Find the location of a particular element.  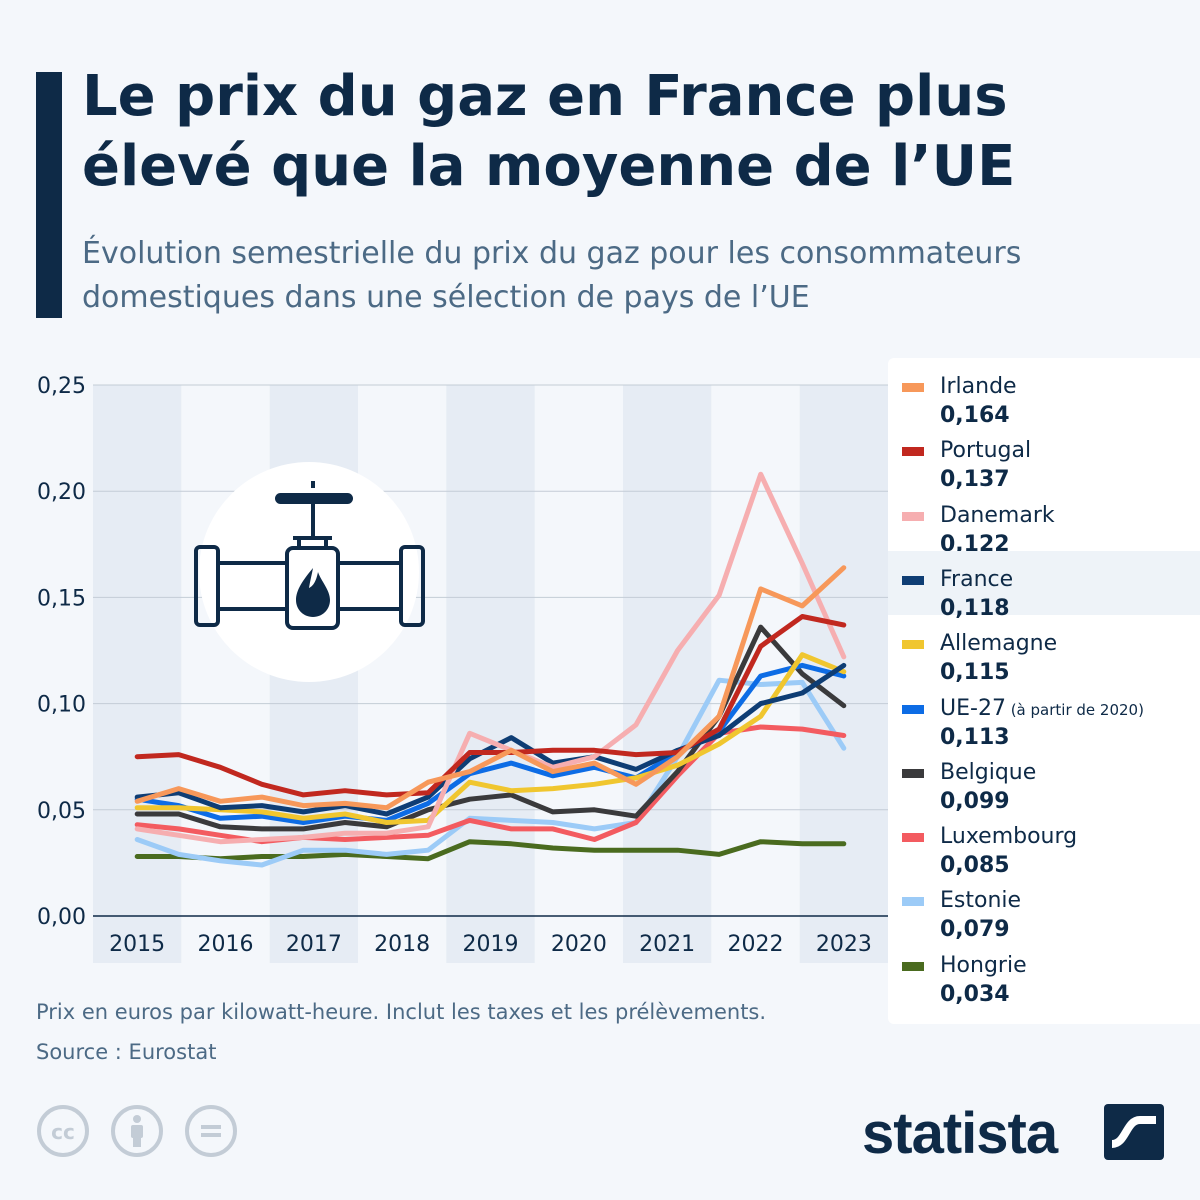

x-axis: 2015 2016 2017 2018 2019 2020 2021 2022 2023 is located at coordinates (490, 944).